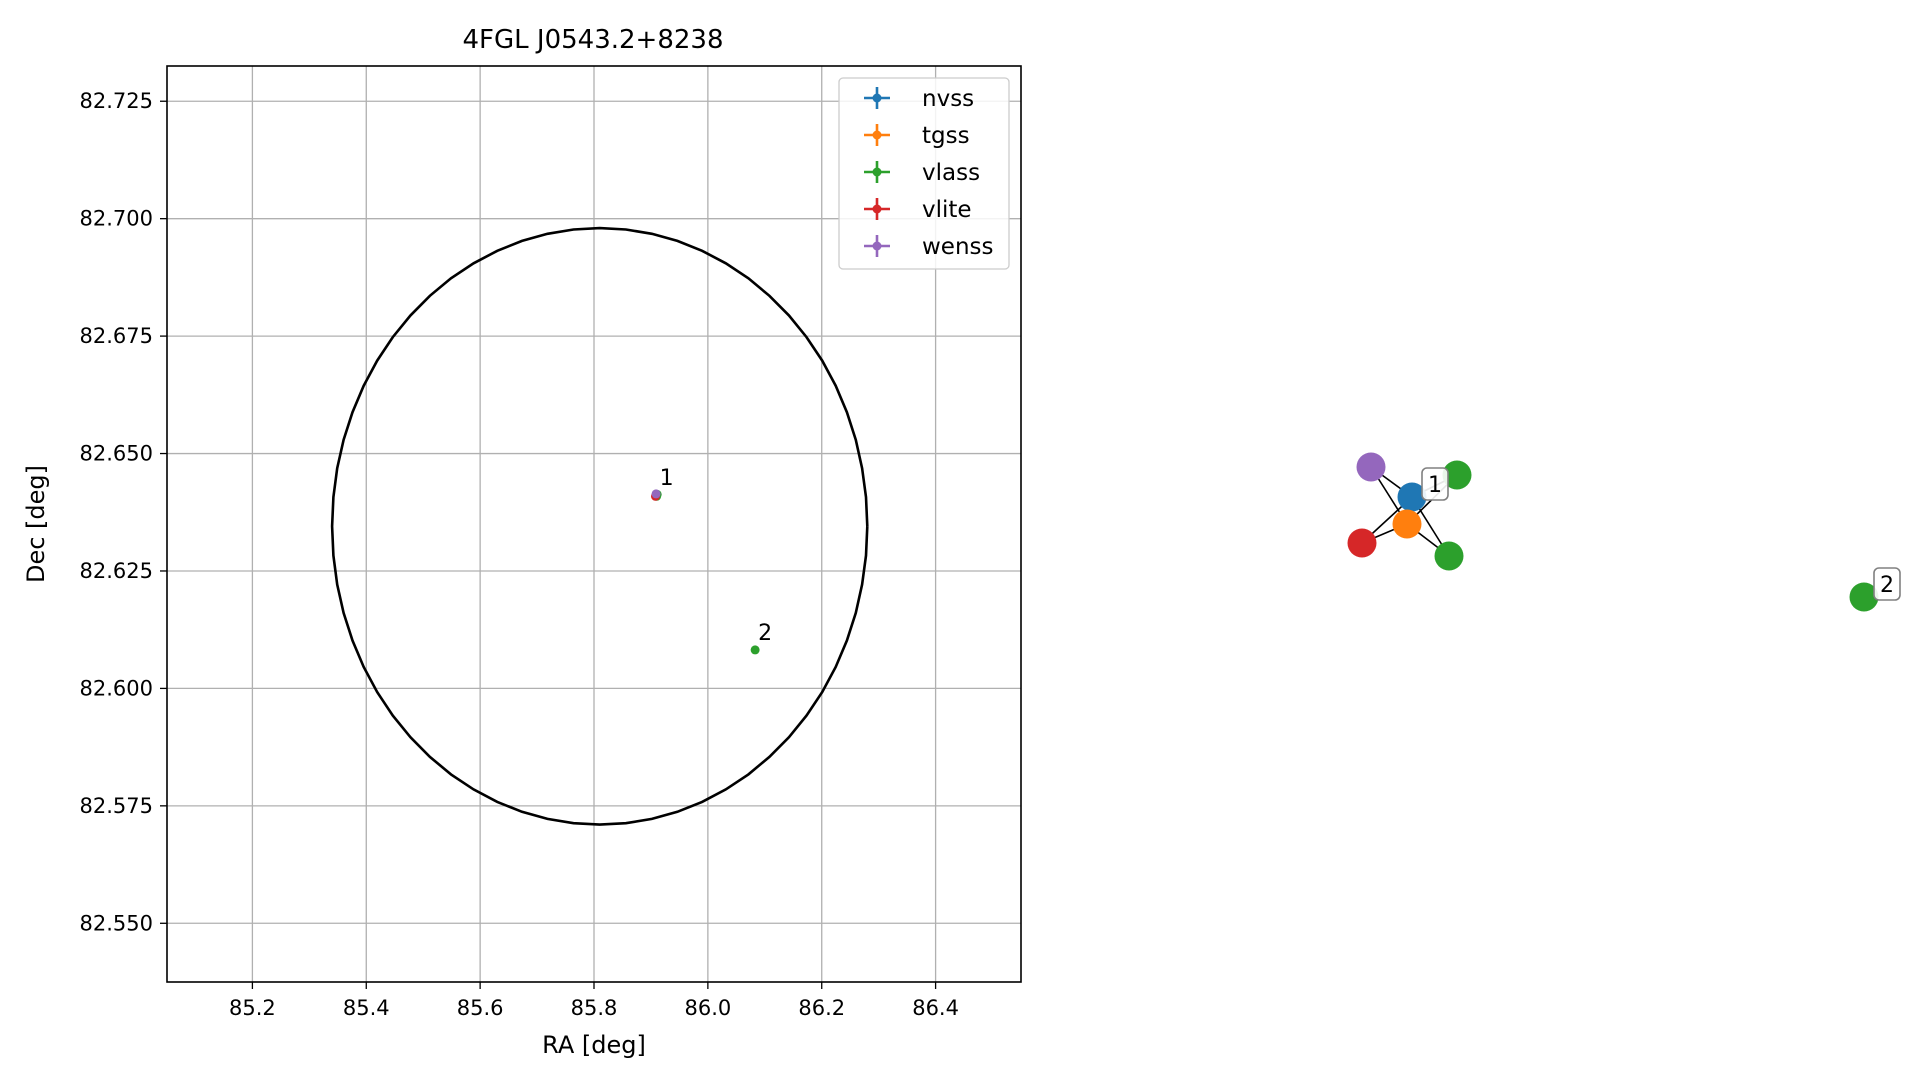  I want to click on legend-box, so click(924, 173).